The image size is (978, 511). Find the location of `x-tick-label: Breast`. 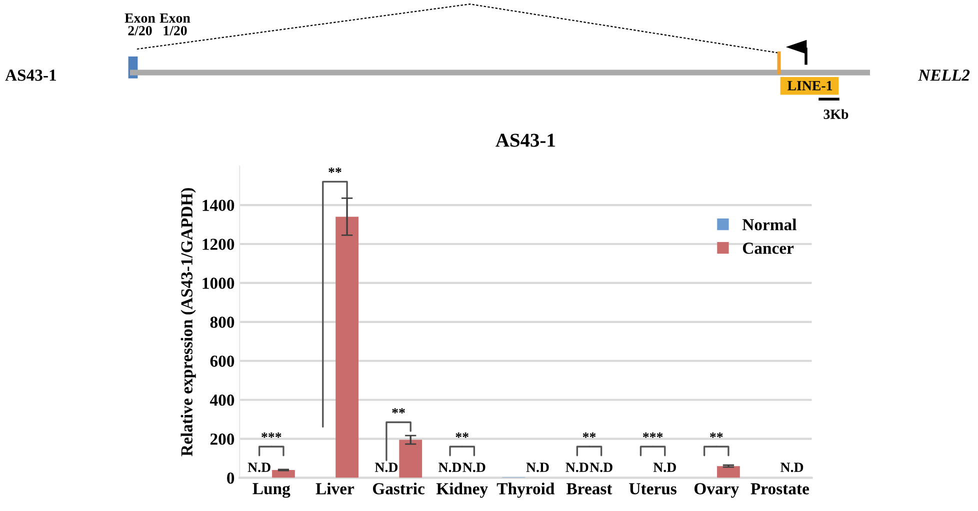

x-tick-label: Breast is located at coordinates (589, 488).